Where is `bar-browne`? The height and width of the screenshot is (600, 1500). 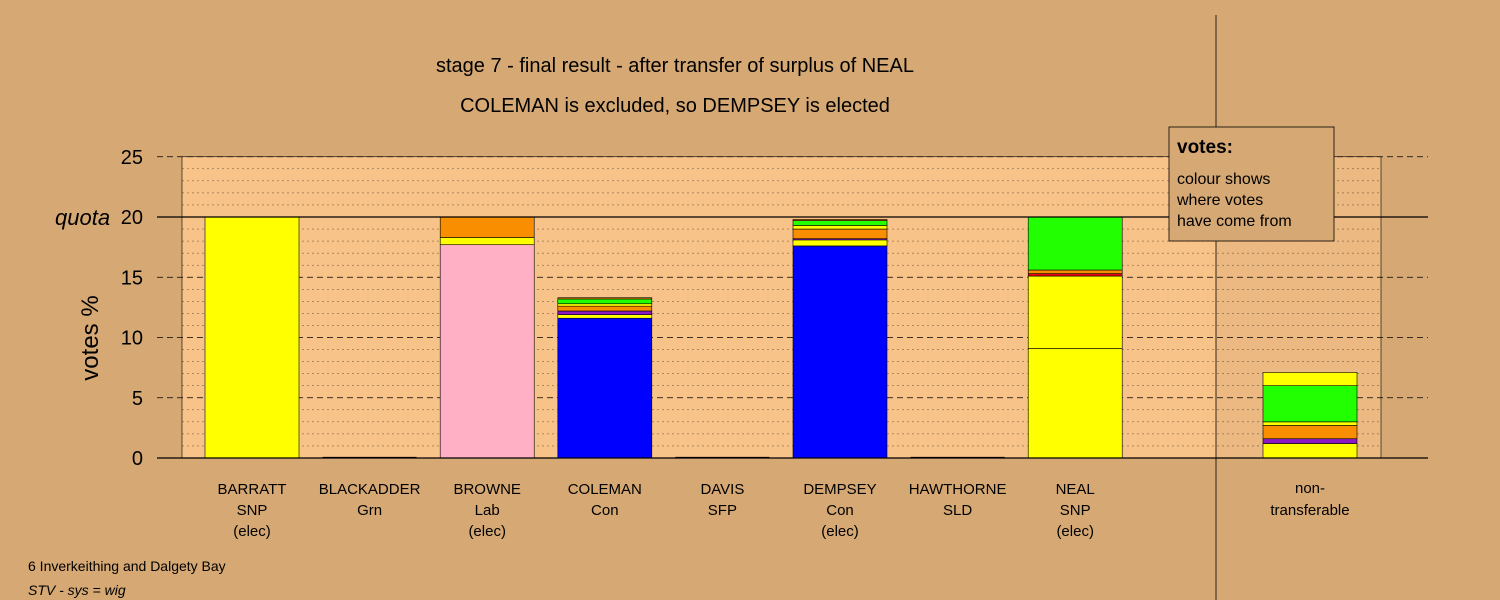 bar-browne is located at coordinates (487, 337).